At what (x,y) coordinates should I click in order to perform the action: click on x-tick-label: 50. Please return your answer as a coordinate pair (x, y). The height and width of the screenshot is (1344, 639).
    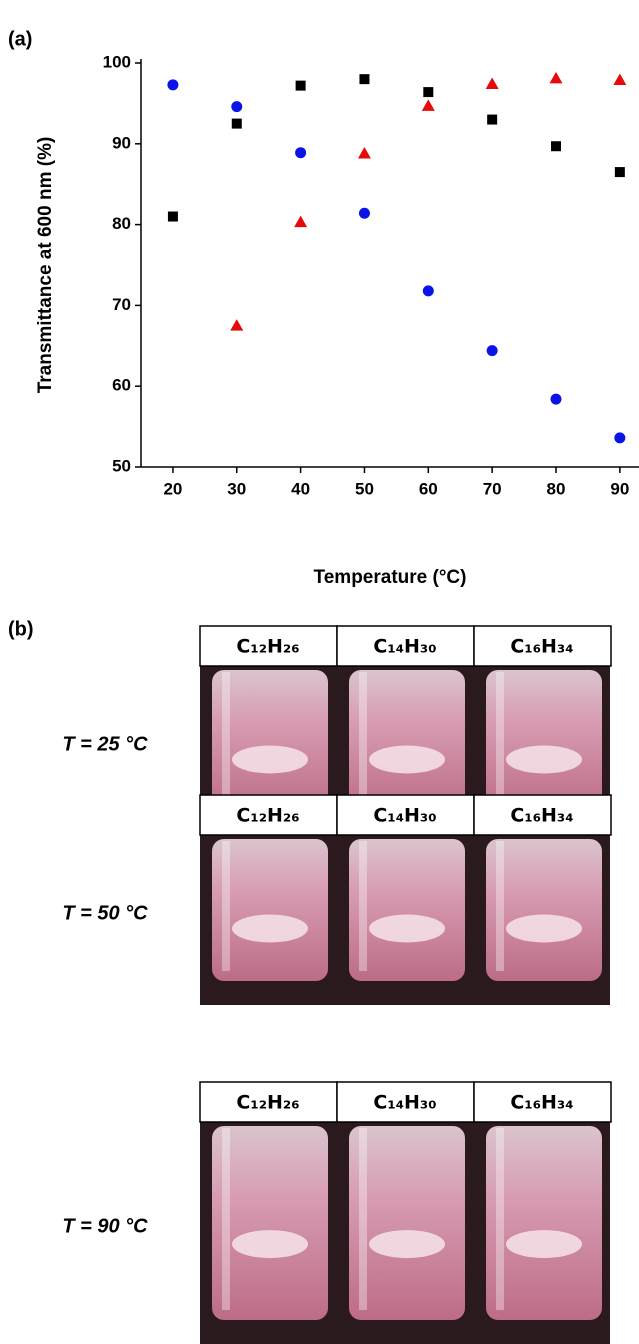
    Looking at the image, I should click on (364, 488).